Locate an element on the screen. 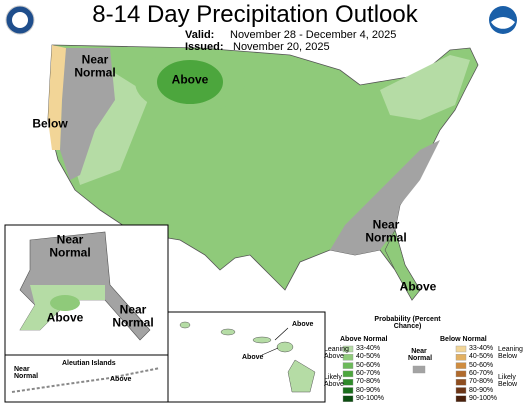 This screenshot has height=405, width=525. dark-green-area is located at coordinates (190, 82).